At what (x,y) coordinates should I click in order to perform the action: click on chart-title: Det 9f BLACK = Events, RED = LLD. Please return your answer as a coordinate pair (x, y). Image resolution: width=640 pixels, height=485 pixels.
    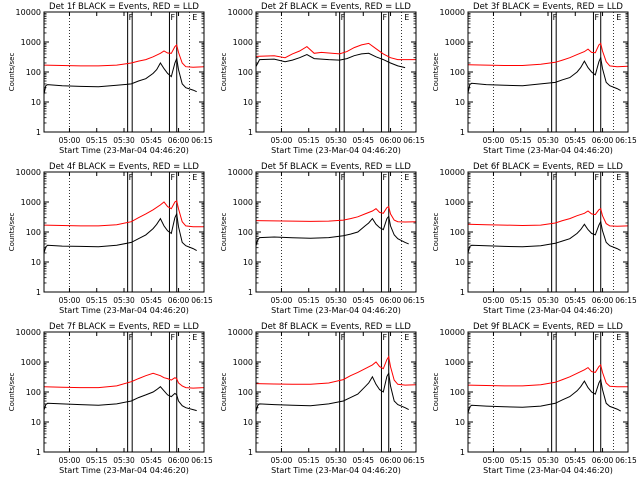
    Looking at the image, I should click on (548, 327).